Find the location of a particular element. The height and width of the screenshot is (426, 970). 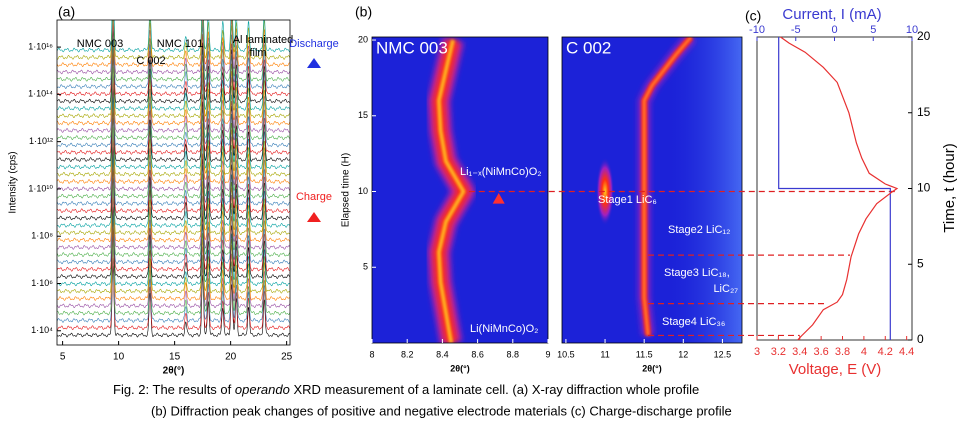

y-tick-label: 1·10⁴ is located at coordinates (42, 330).